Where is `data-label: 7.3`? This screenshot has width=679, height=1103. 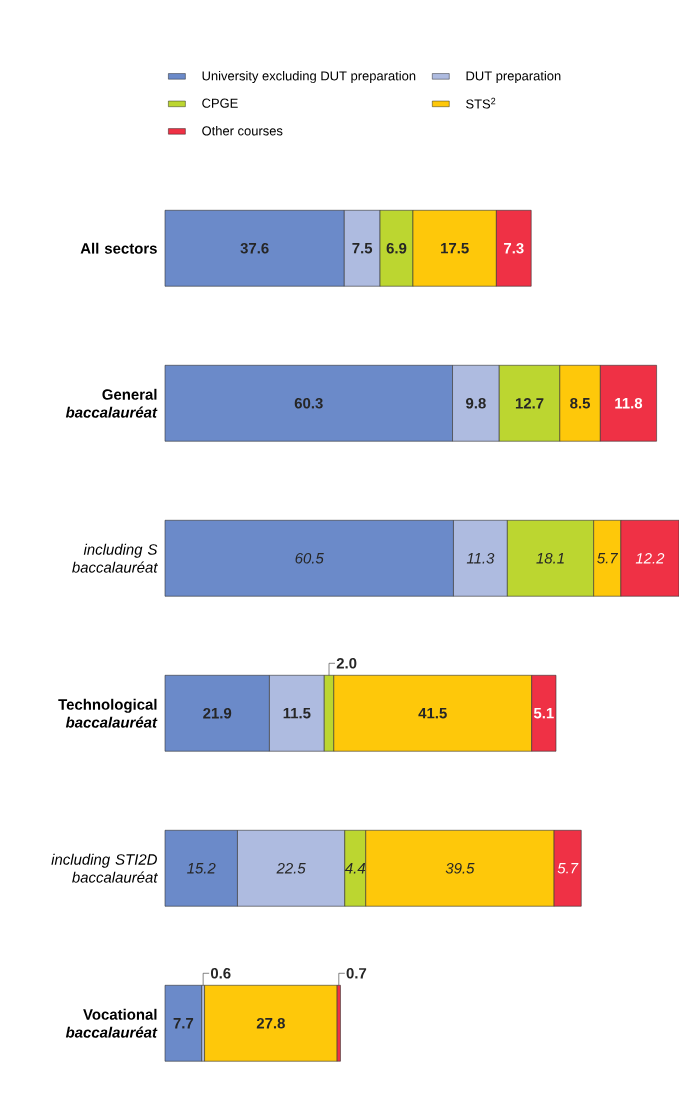 data-label: 7.3 is located at coordinates (514, 248).